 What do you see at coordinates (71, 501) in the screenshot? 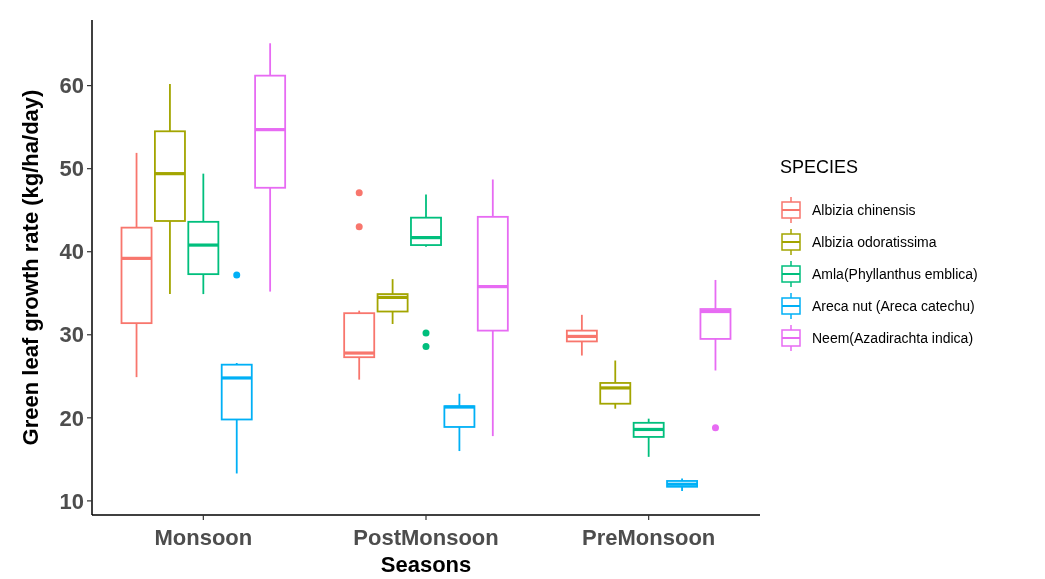
I see `y-tick-label: 10` at bounding box center [71, 501].